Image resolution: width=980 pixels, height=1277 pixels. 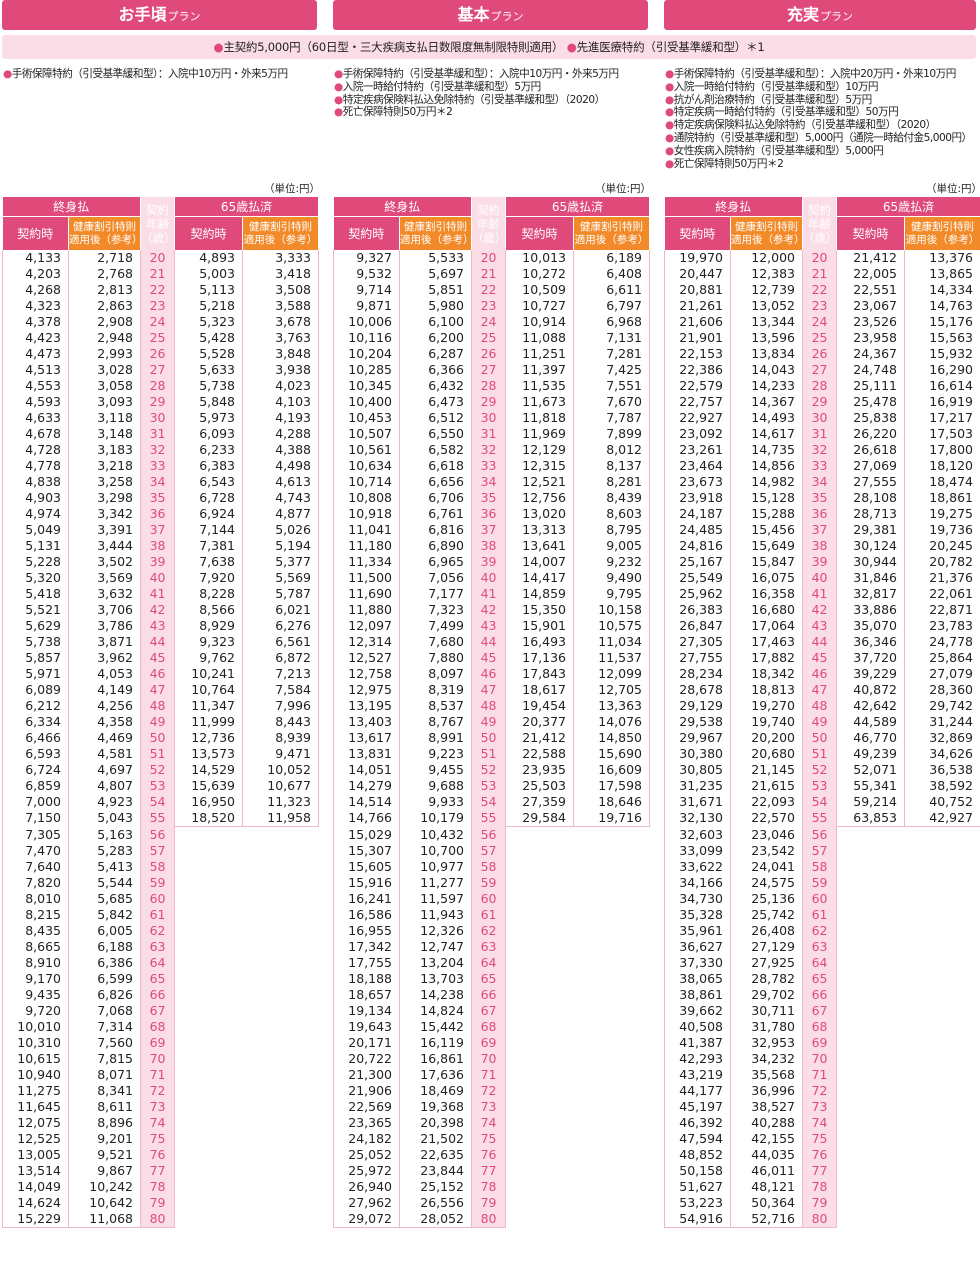 What do you see at coordinates (540, 642) in the screenshot?
I see `rate-cell: 16,493` at bounding box center [540, 642].